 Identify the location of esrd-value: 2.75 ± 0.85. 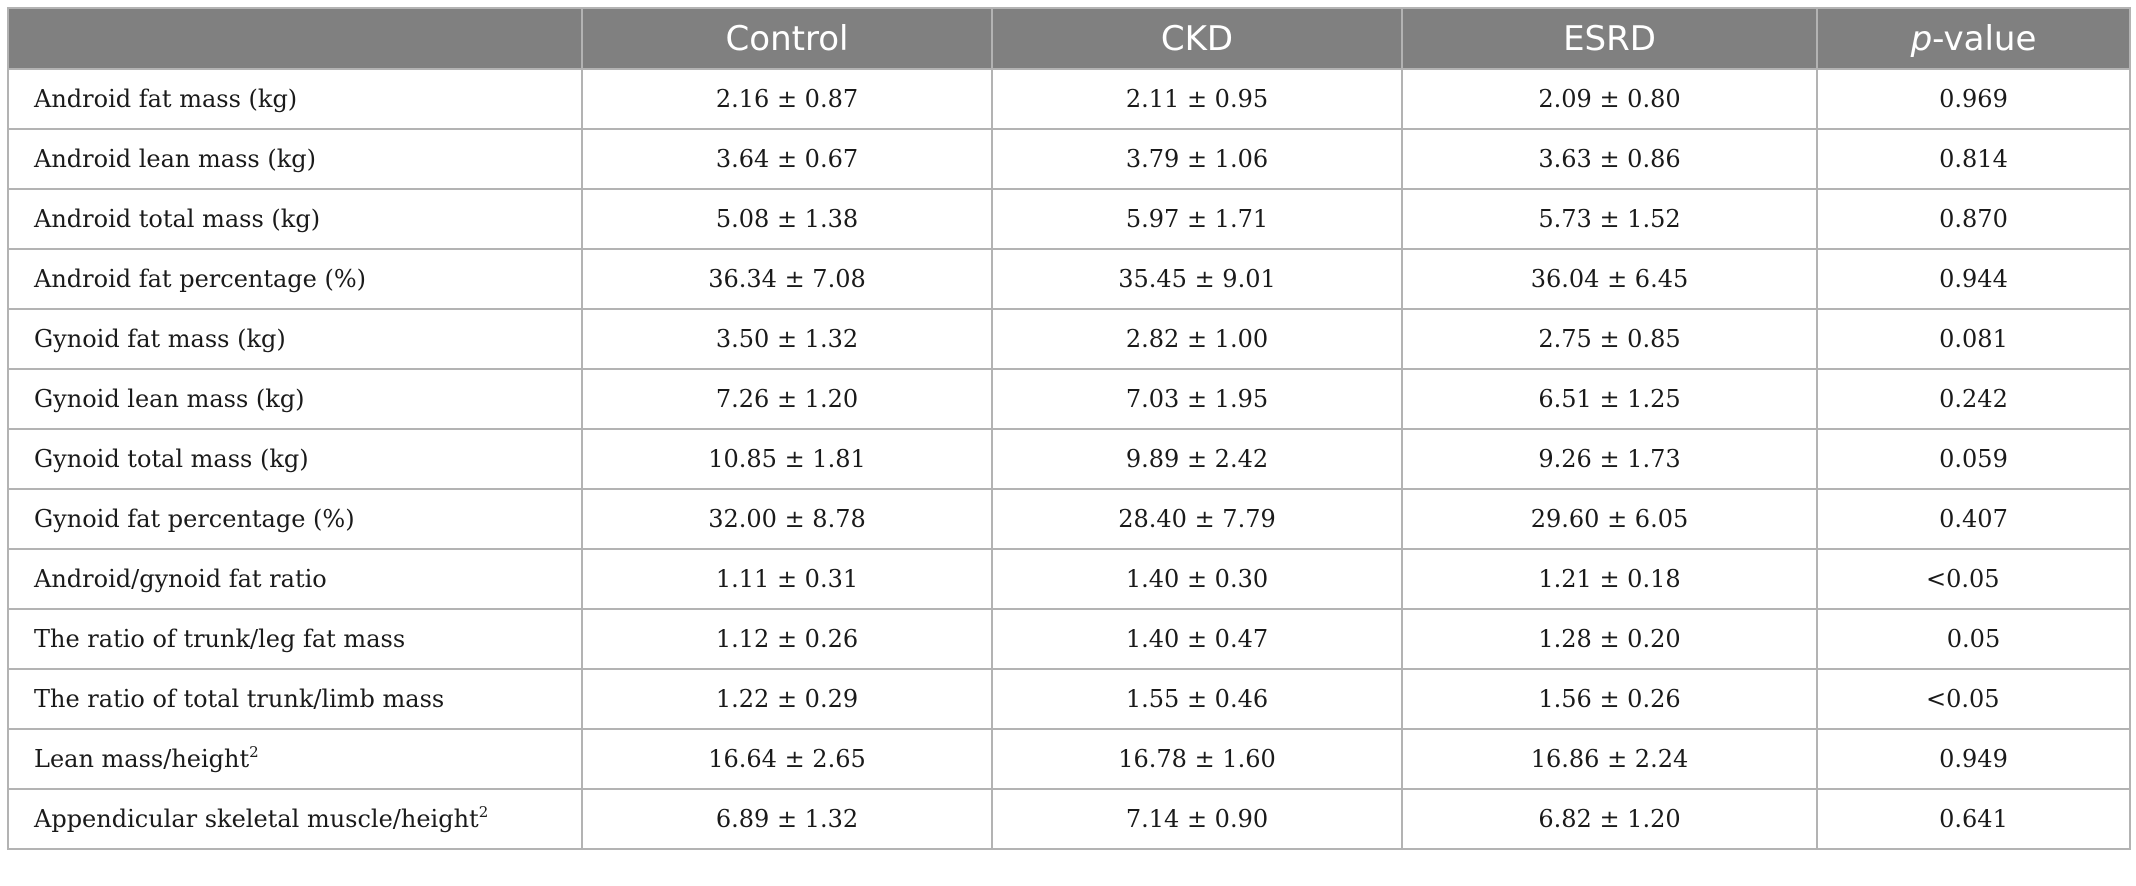
(1609, 339).